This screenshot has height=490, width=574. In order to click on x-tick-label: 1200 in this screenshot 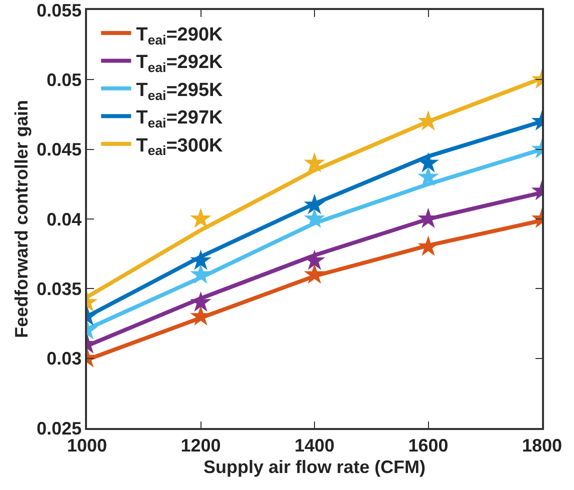, I will do `click(200, 445)`.